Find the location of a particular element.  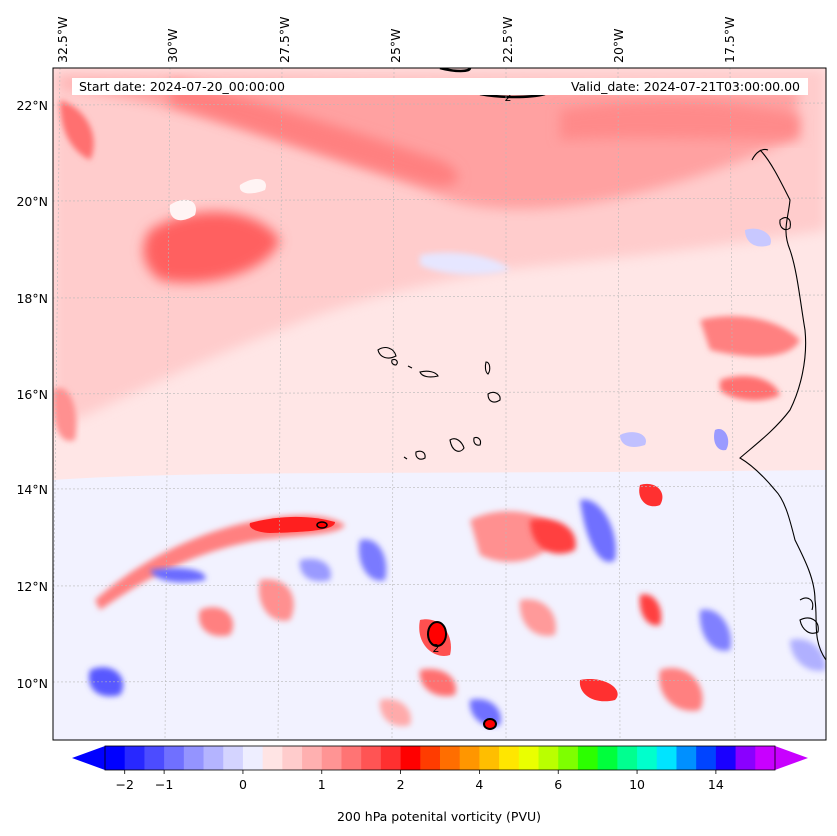

lon-tick-label: 32.5°W is located at coordinates (62, 40).